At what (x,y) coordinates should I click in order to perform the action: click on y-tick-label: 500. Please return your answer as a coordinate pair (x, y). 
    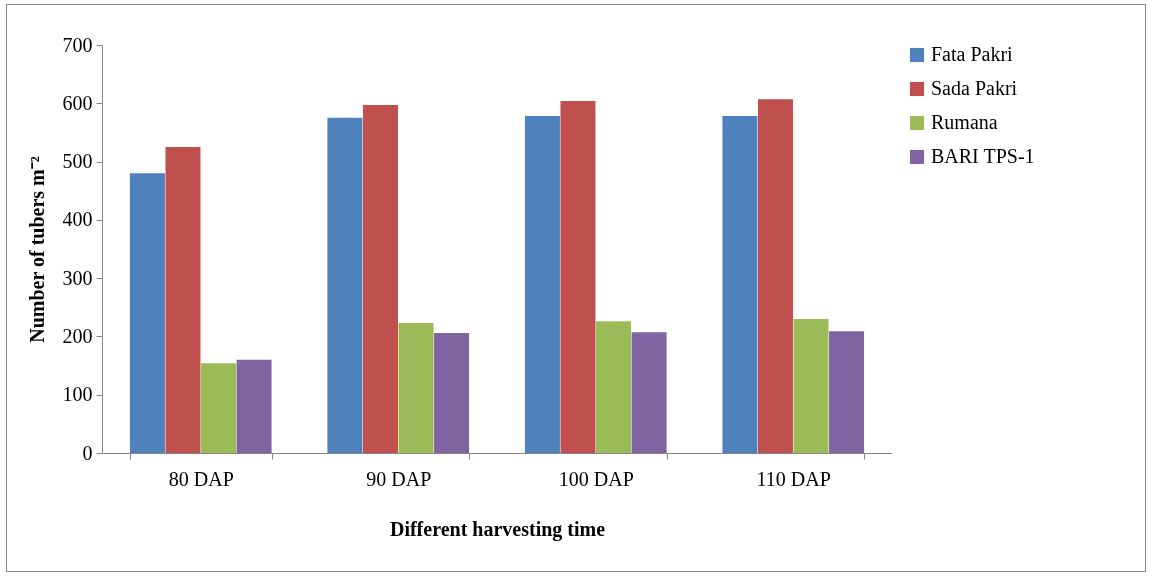
    Looking at the image, I should click on (77, 161).